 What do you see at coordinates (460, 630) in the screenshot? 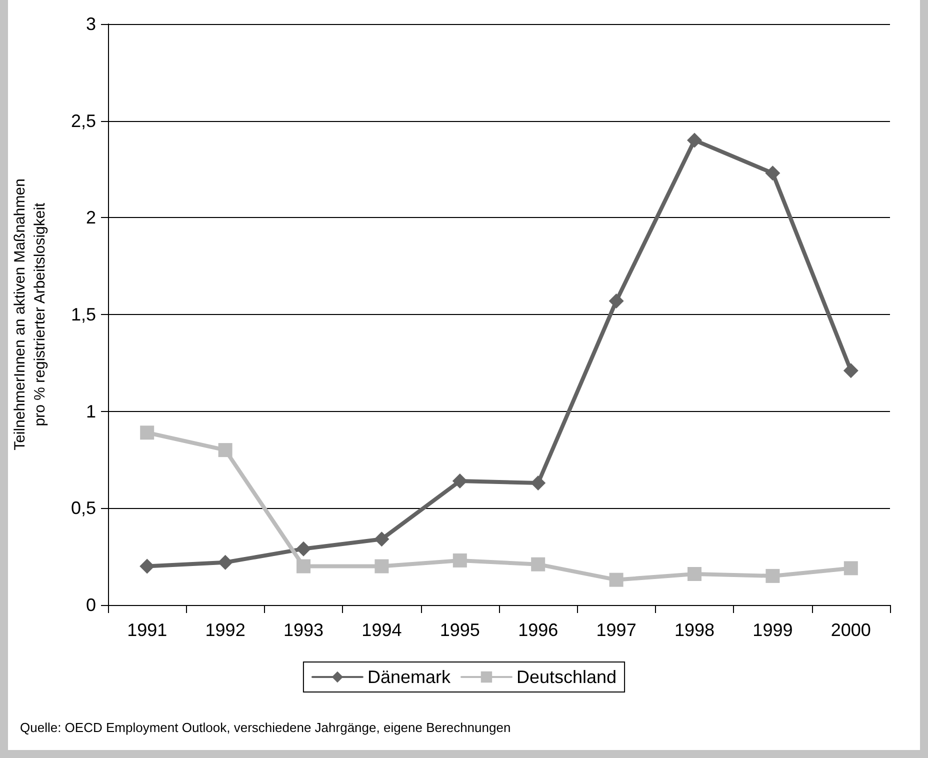
I see `x-tick-label: 1995` at bounding box center [460, 630].